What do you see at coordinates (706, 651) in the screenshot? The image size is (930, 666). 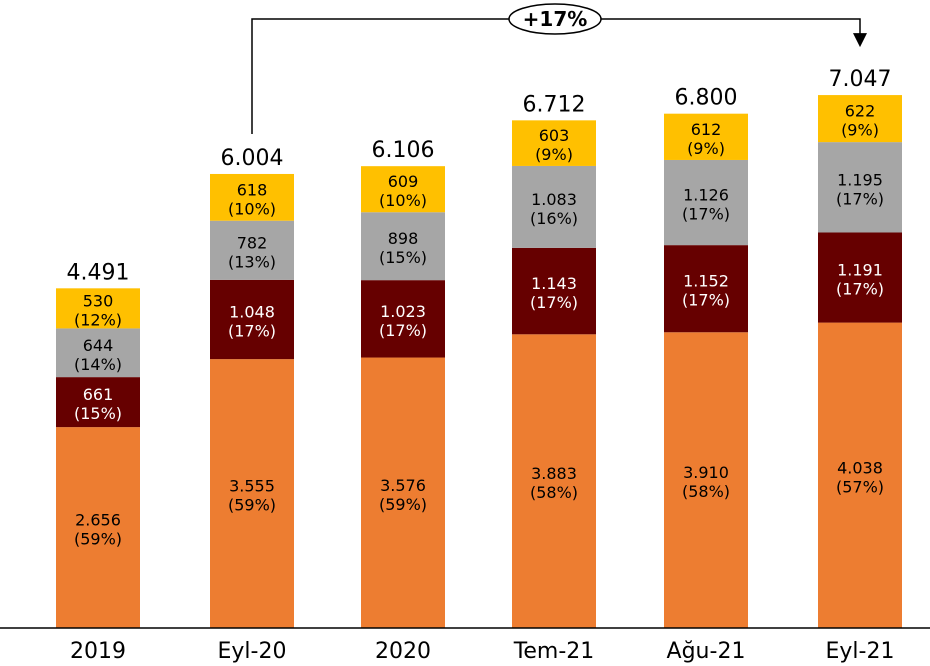 I see `category-label: Ağu-21` at bounding box center [706, 651].